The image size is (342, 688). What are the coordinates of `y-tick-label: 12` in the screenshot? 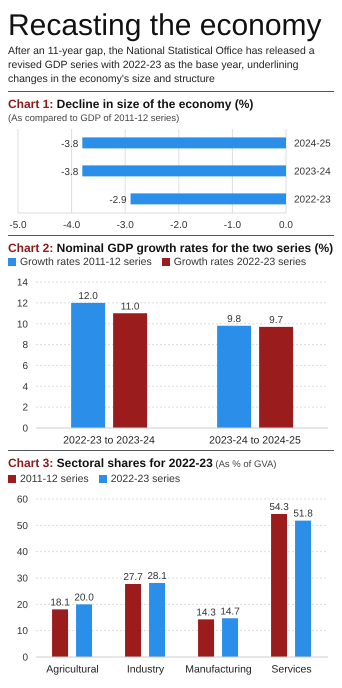 It's located at (22, 304).